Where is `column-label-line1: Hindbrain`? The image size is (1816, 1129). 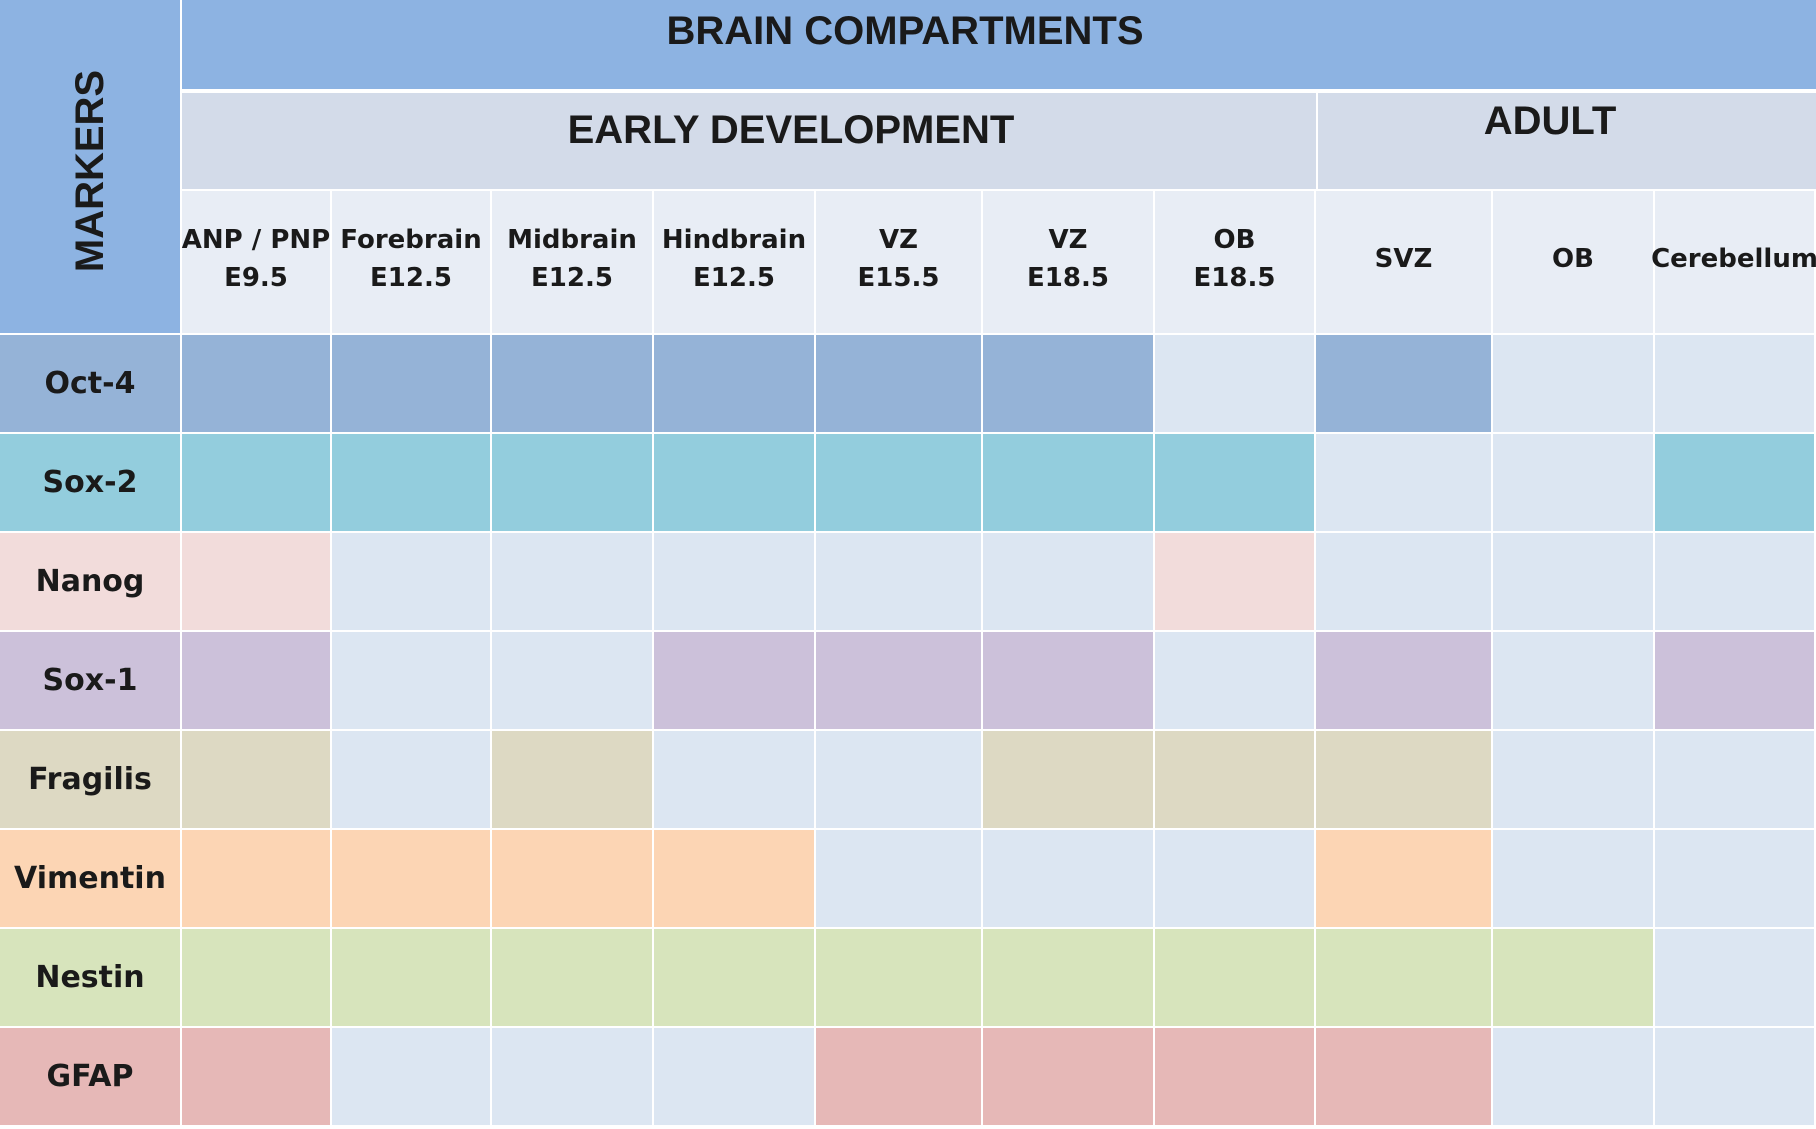 column-label-line1: Hindbrain is located at coordinates (734, 240).